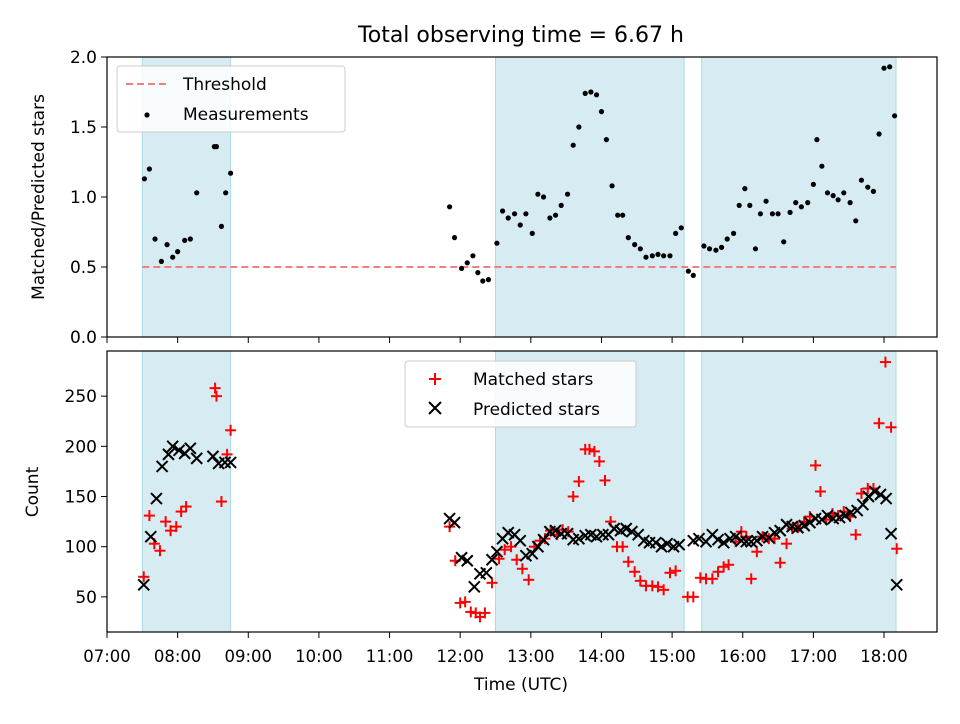 The height and width of the screenshot is (724, 960). Describe the element at coordinates (536, 410) in the screenshot. I see `legend-predicted-label: Predicted stars` at that location.